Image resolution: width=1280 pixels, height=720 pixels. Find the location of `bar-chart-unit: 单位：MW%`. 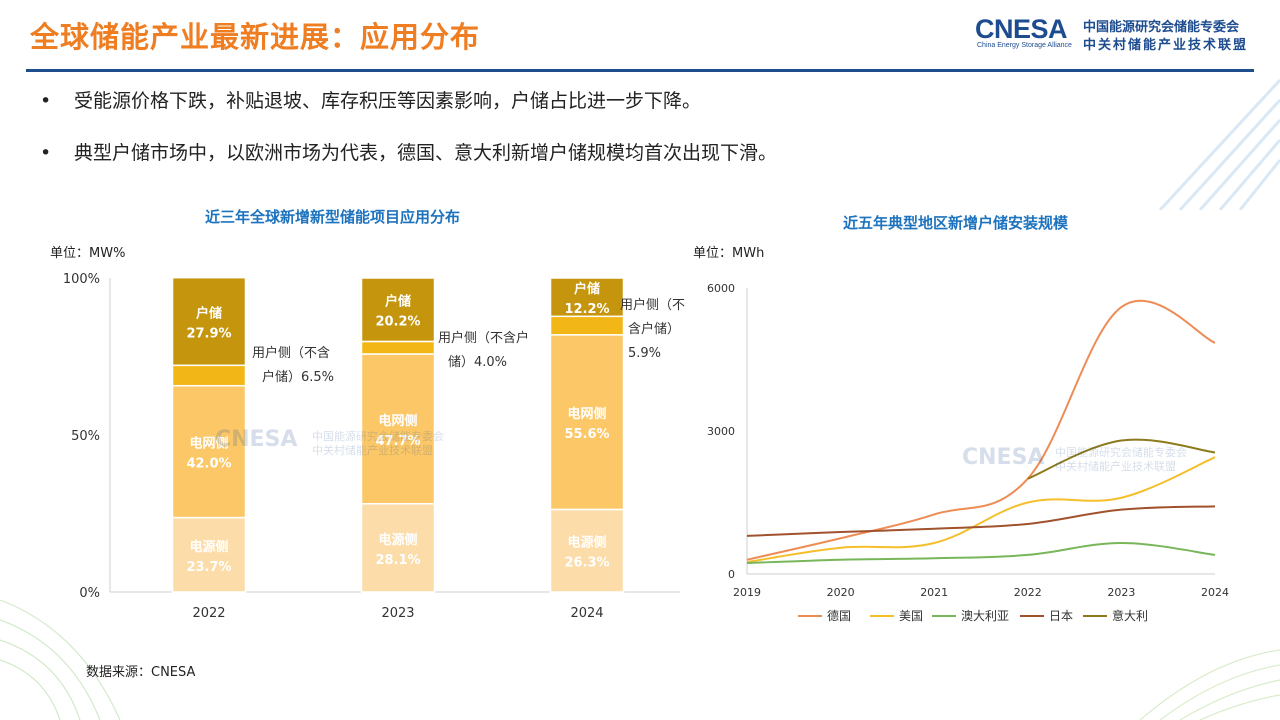

bar-chart-unit: 单位：MW% is located at coordinates (88, 253).